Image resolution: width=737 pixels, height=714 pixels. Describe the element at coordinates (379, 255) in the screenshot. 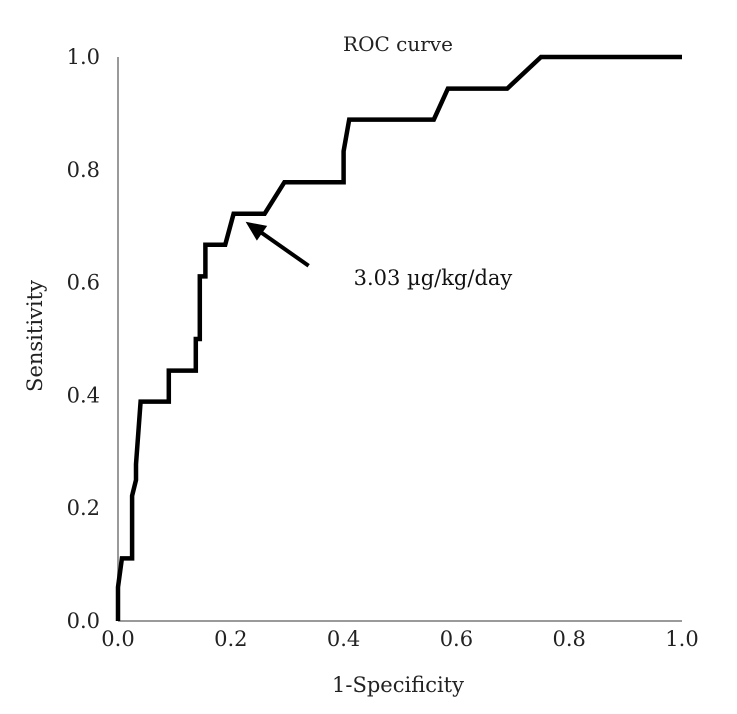

I see `annotations: 3.03 µg/kg/day` at that location.